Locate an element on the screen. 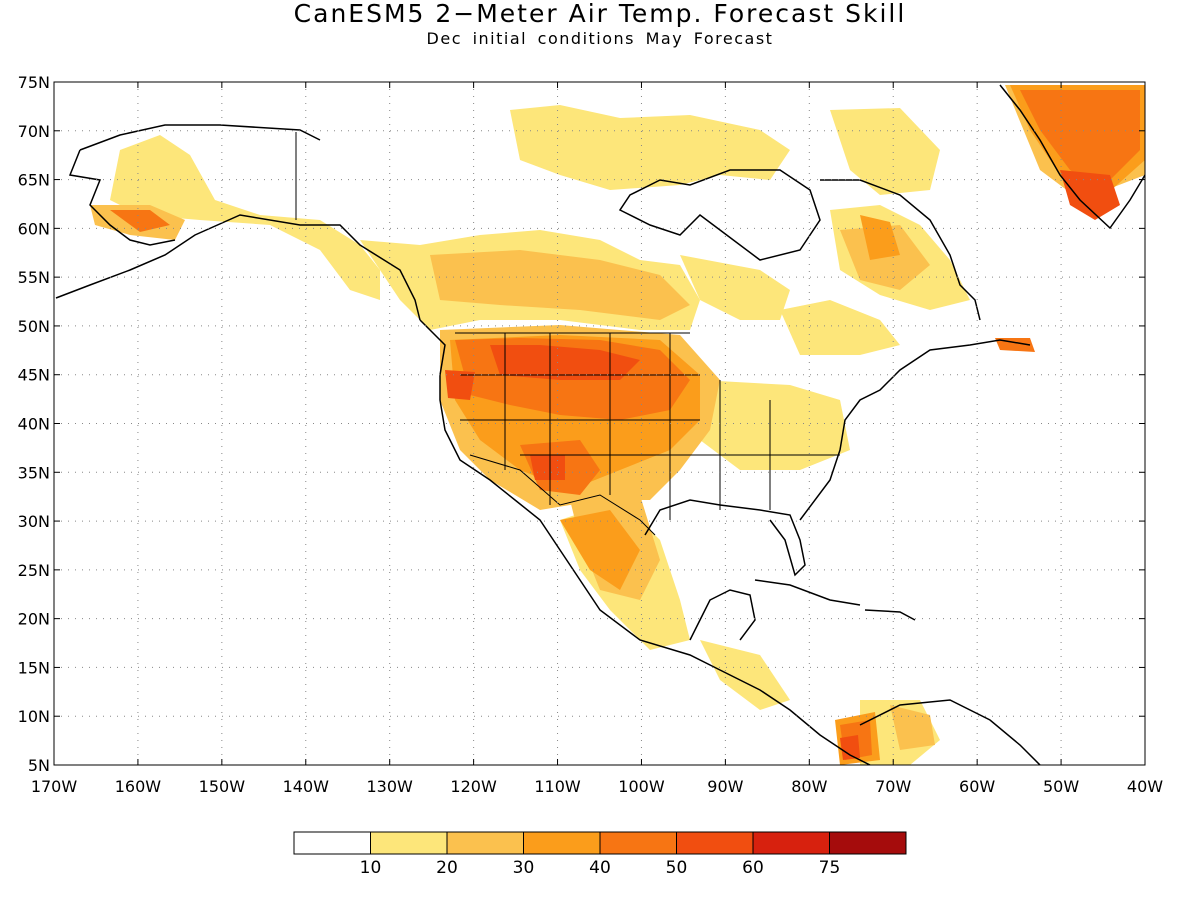  map-subtitle: Dec initial conditions May Forecast is located at coordinates (600, 38).